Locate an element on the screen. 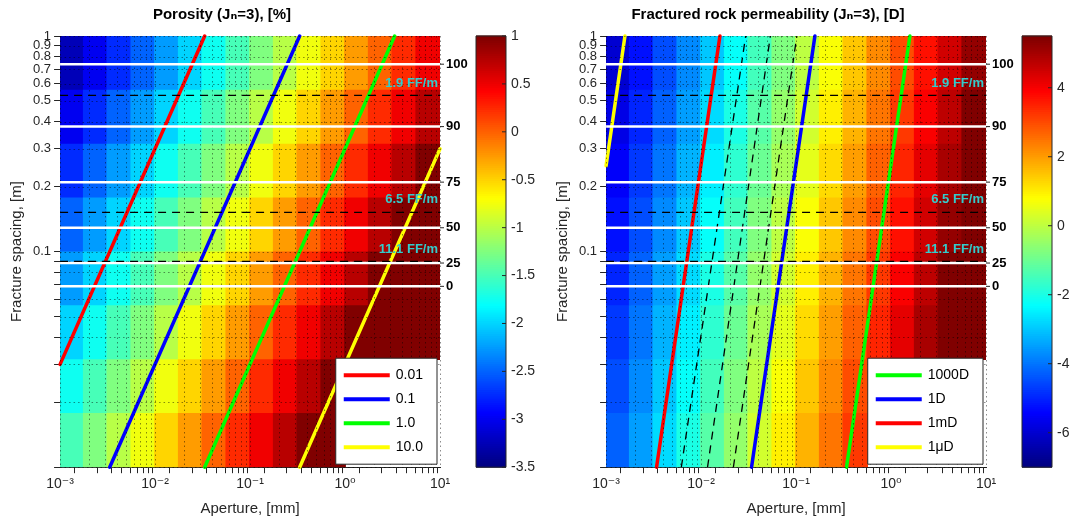 The height and width of the screenshot is (530, 1091). color-bar-label: 1 is located at coordinates (515, 34).